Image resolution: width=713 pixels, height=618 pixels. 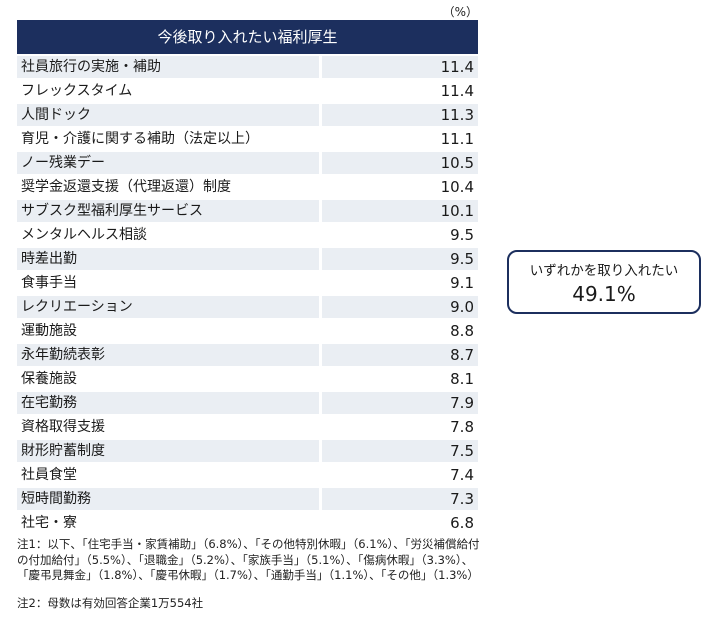 I want to click on row-label: サブスク型福利厚生サービス, so click(x=112, y=210).